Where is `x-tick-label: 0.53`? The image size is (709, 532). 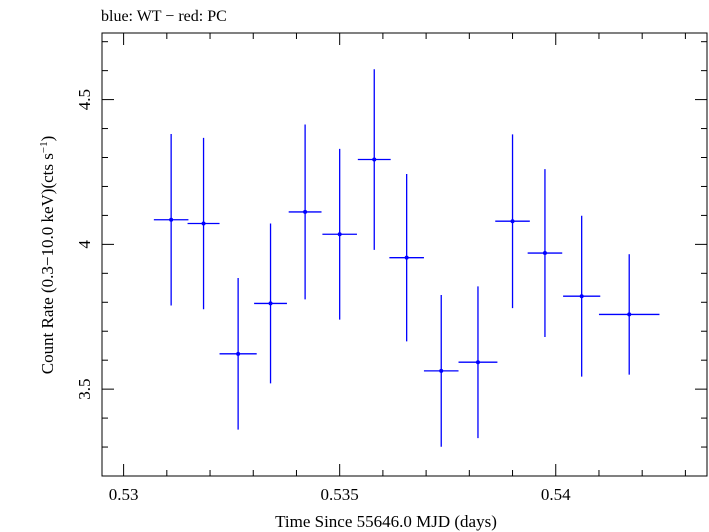
x-tick-label: 0.53 is located at coordinates (124, 494).